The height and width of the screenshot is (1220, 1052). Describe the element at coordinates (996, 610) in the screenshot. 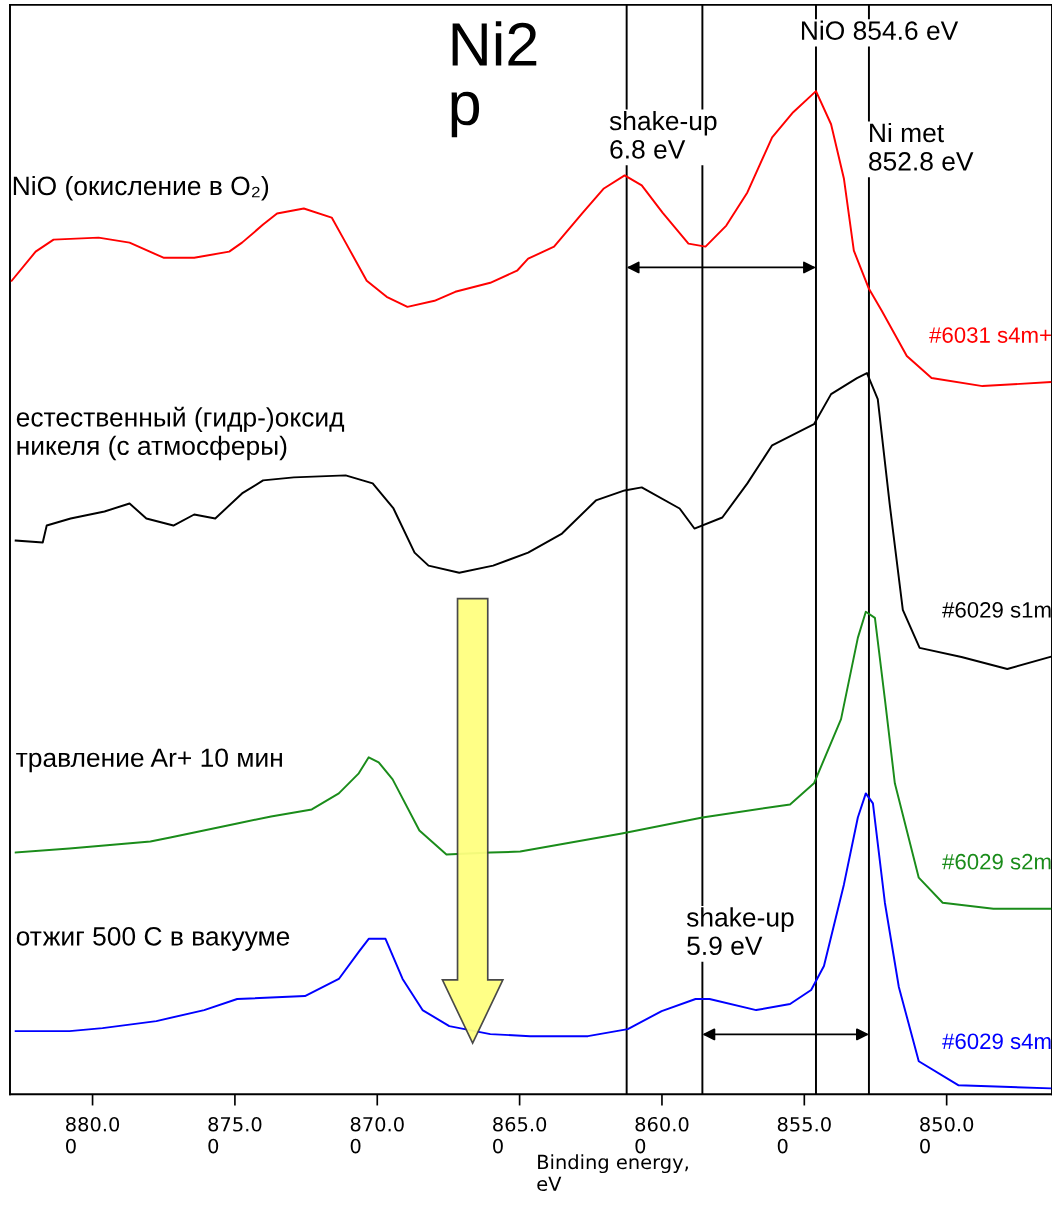

I see `series-label: #6029 s1m` at that location.